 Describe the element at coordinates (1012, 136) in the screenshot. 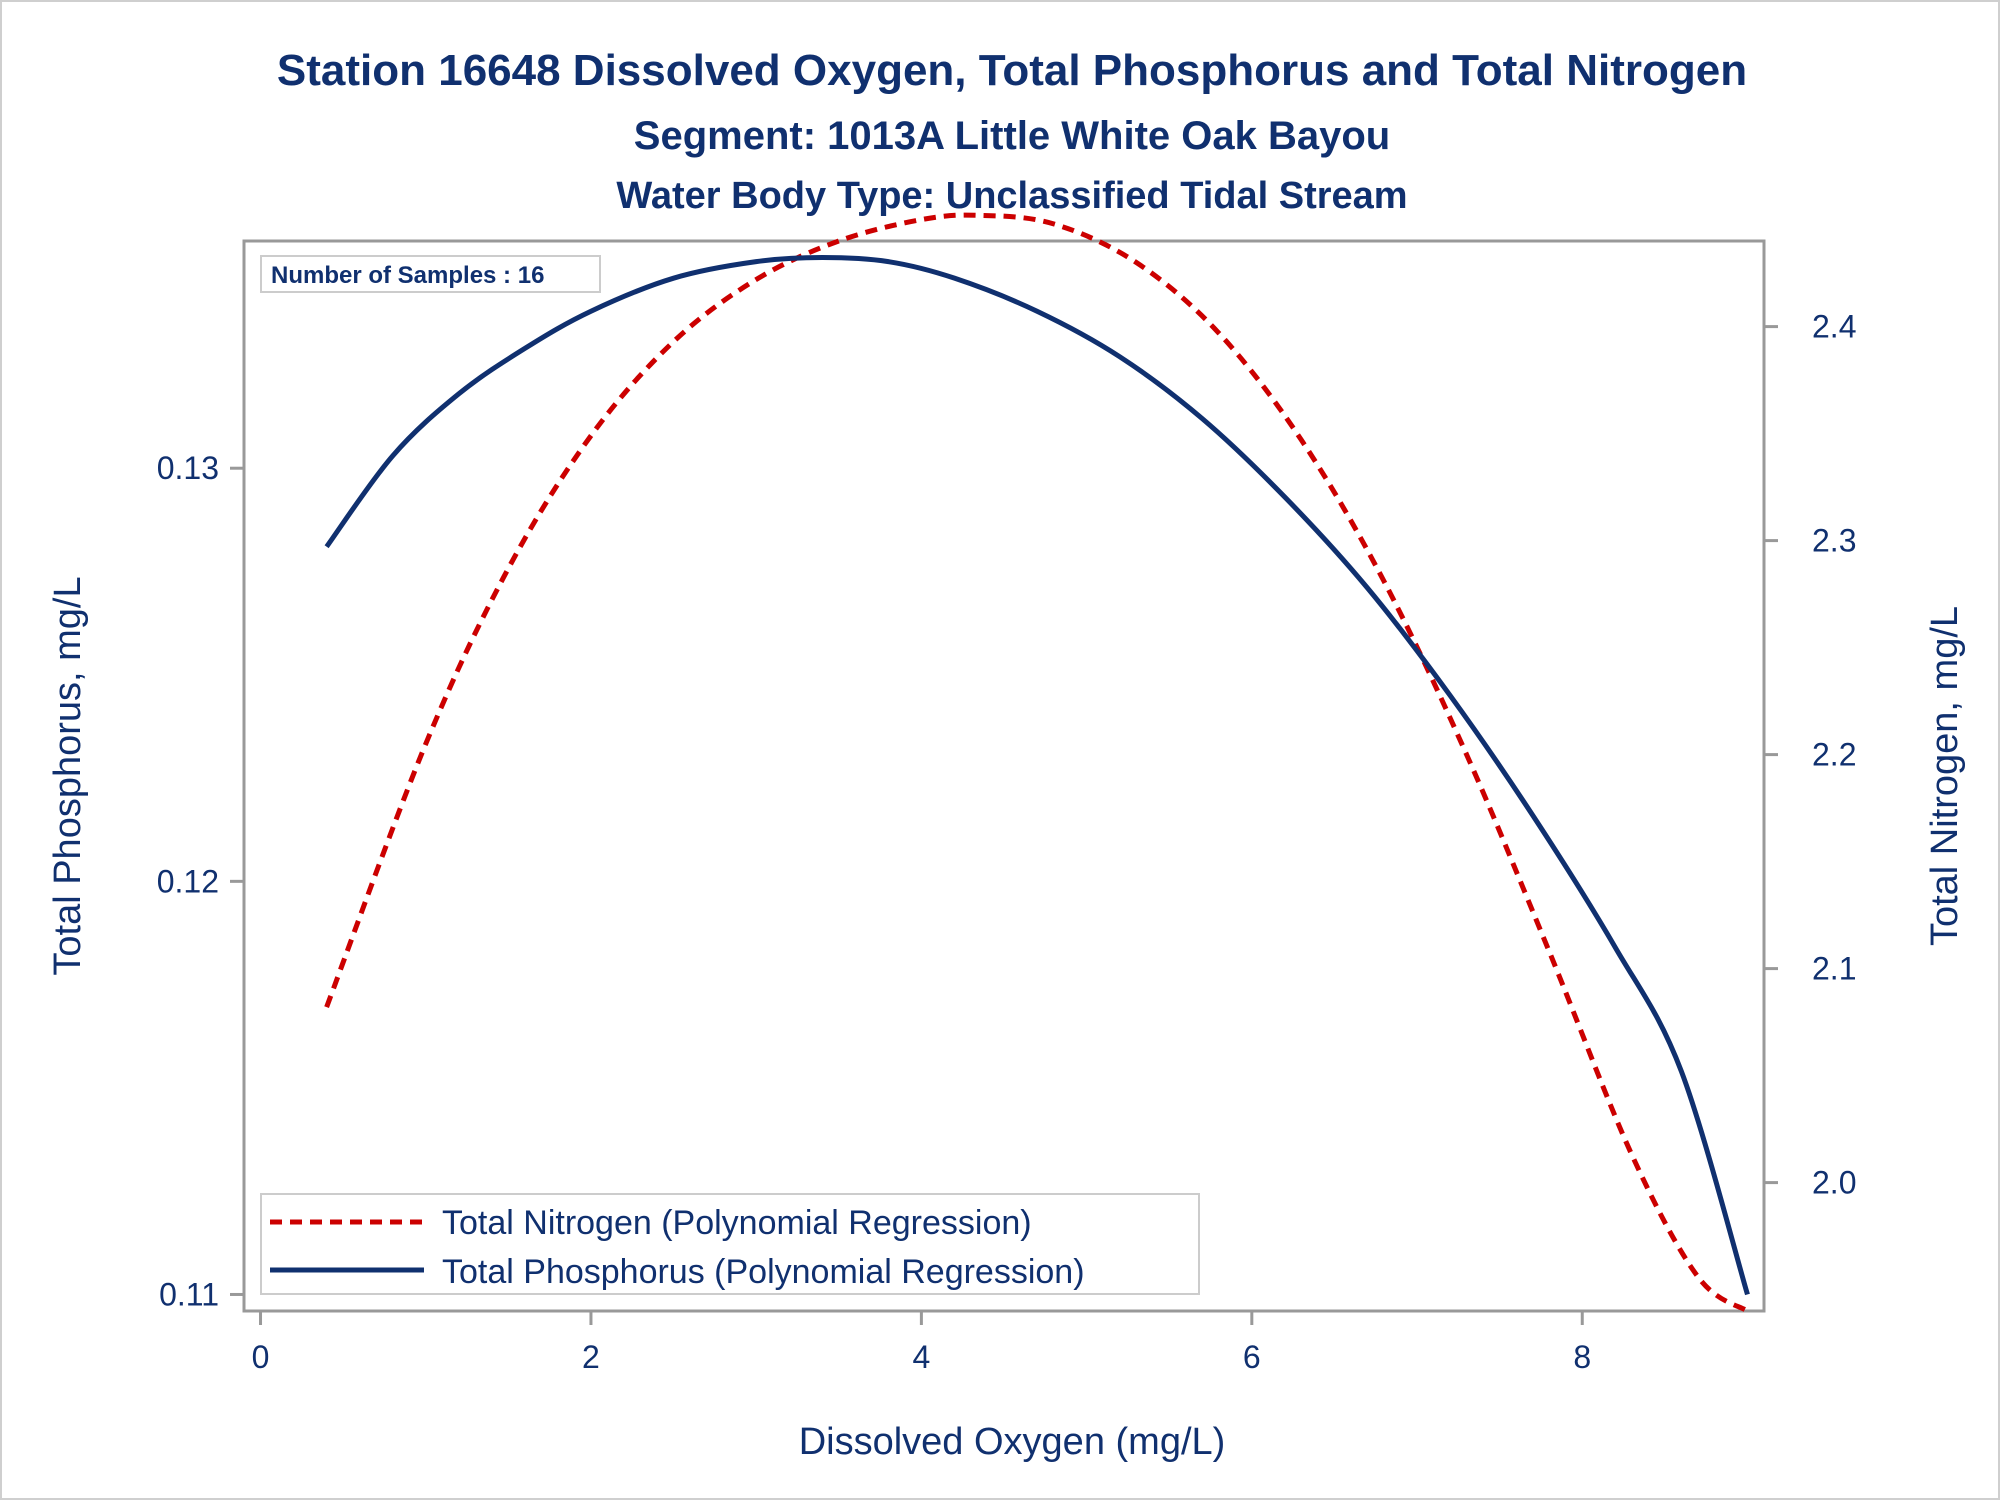

I see `chart-subtitle-segment: Segment: 1013A Little White Oak Bayou` at that location.